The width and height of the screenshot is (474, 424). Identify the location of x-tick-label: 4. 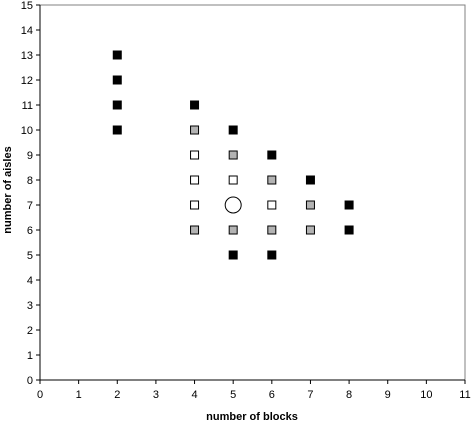
(194, 395).